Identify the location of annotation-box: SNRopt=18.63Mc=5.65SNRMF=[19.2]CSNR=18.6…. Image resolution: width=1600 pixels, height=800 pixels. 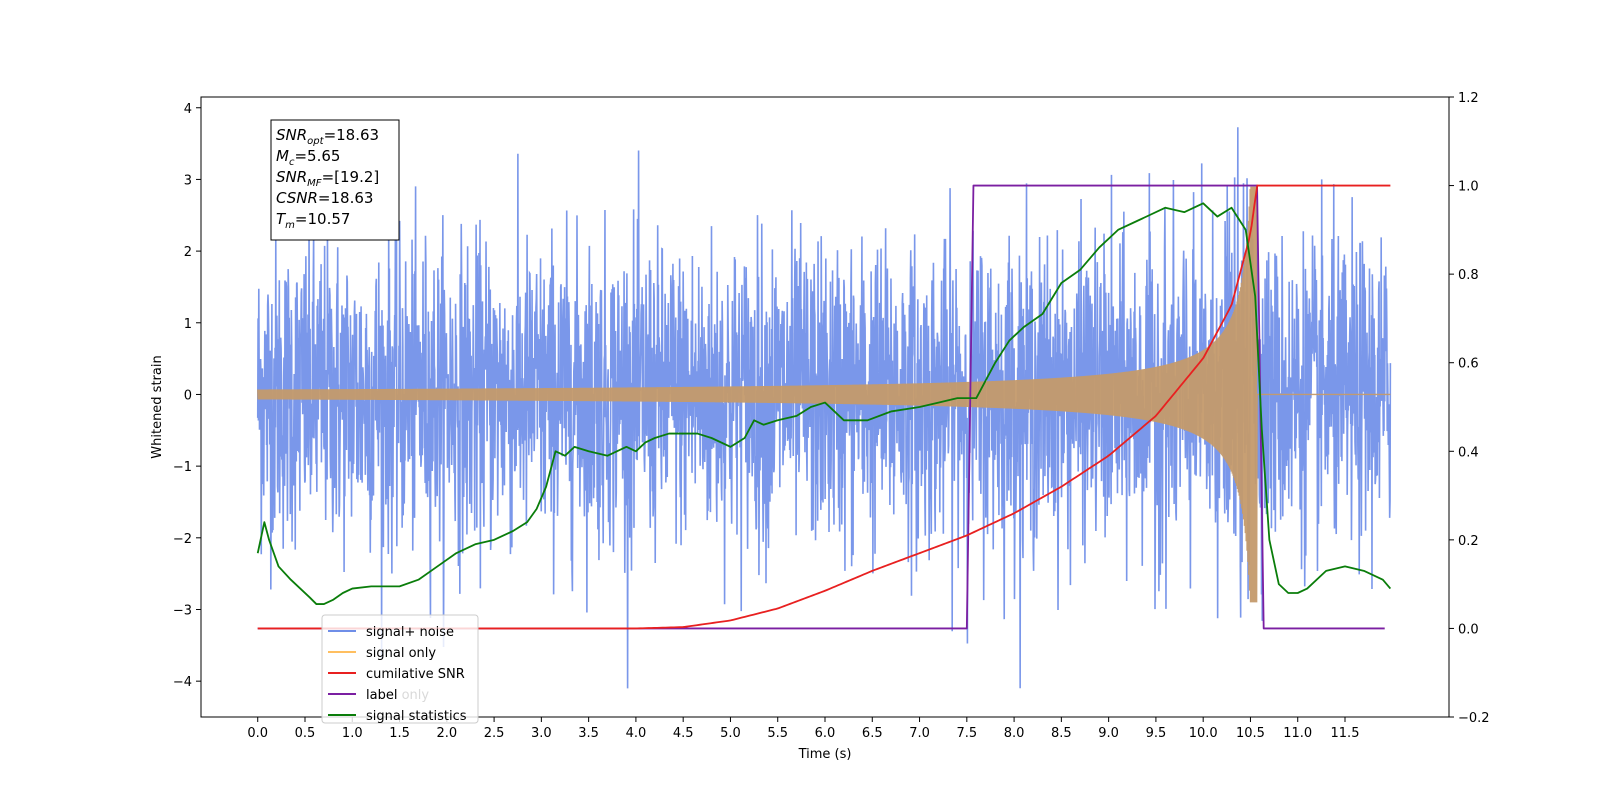
(335, 180).